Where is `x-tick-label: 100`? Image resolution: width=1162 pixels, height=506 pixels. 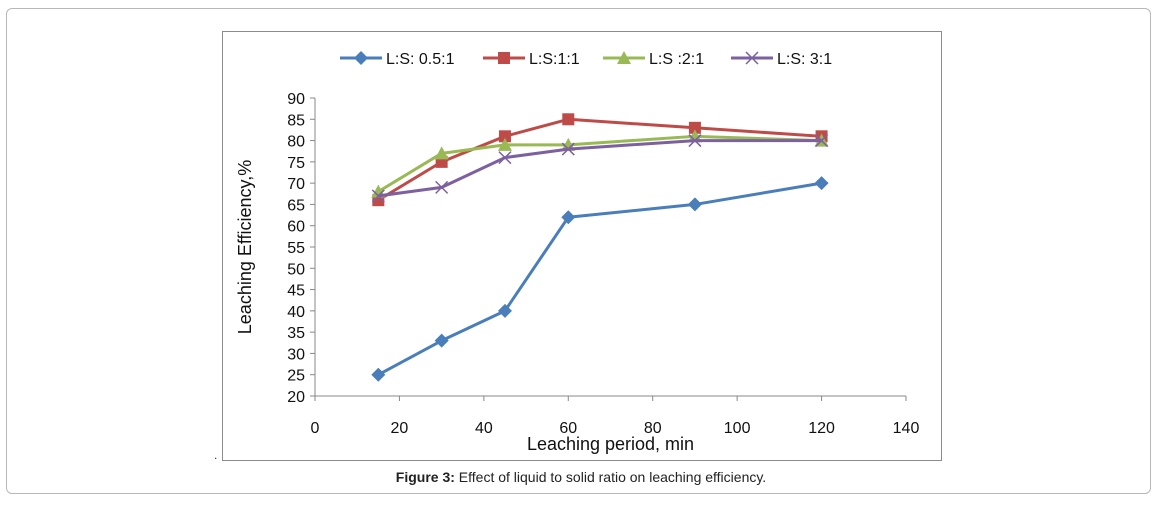
x-tick-label: 100 is located at coordinates (737, 428).